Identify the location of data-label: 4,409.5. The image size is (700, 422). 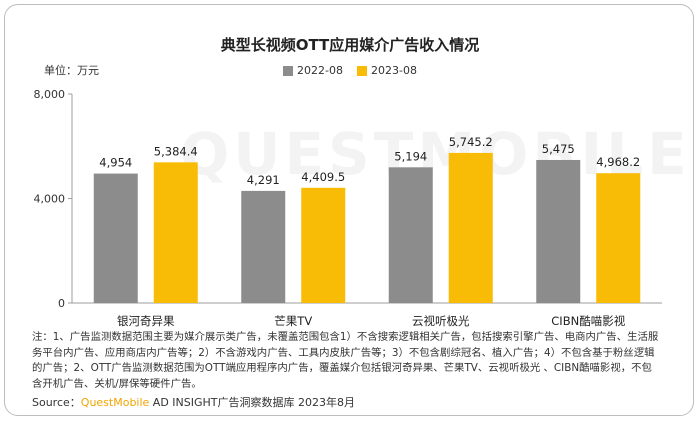
(323, 177).